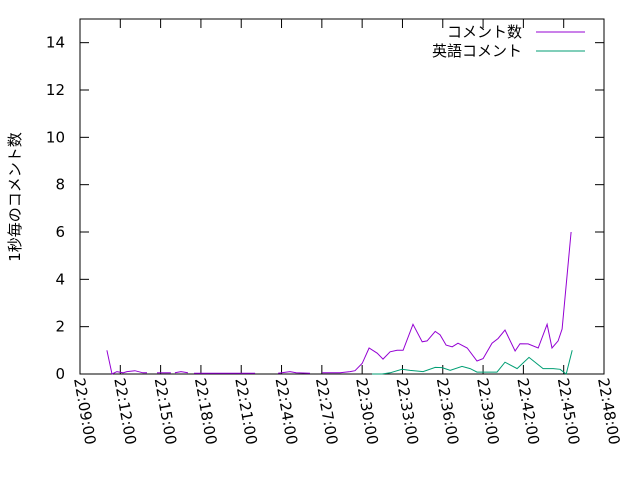 This screenshot has height=484, width=640. What do you see at coordinates (245, 411) in the screenshot?
I see `x-tick-label: 22:21:00` at bounding box center [245, 411].